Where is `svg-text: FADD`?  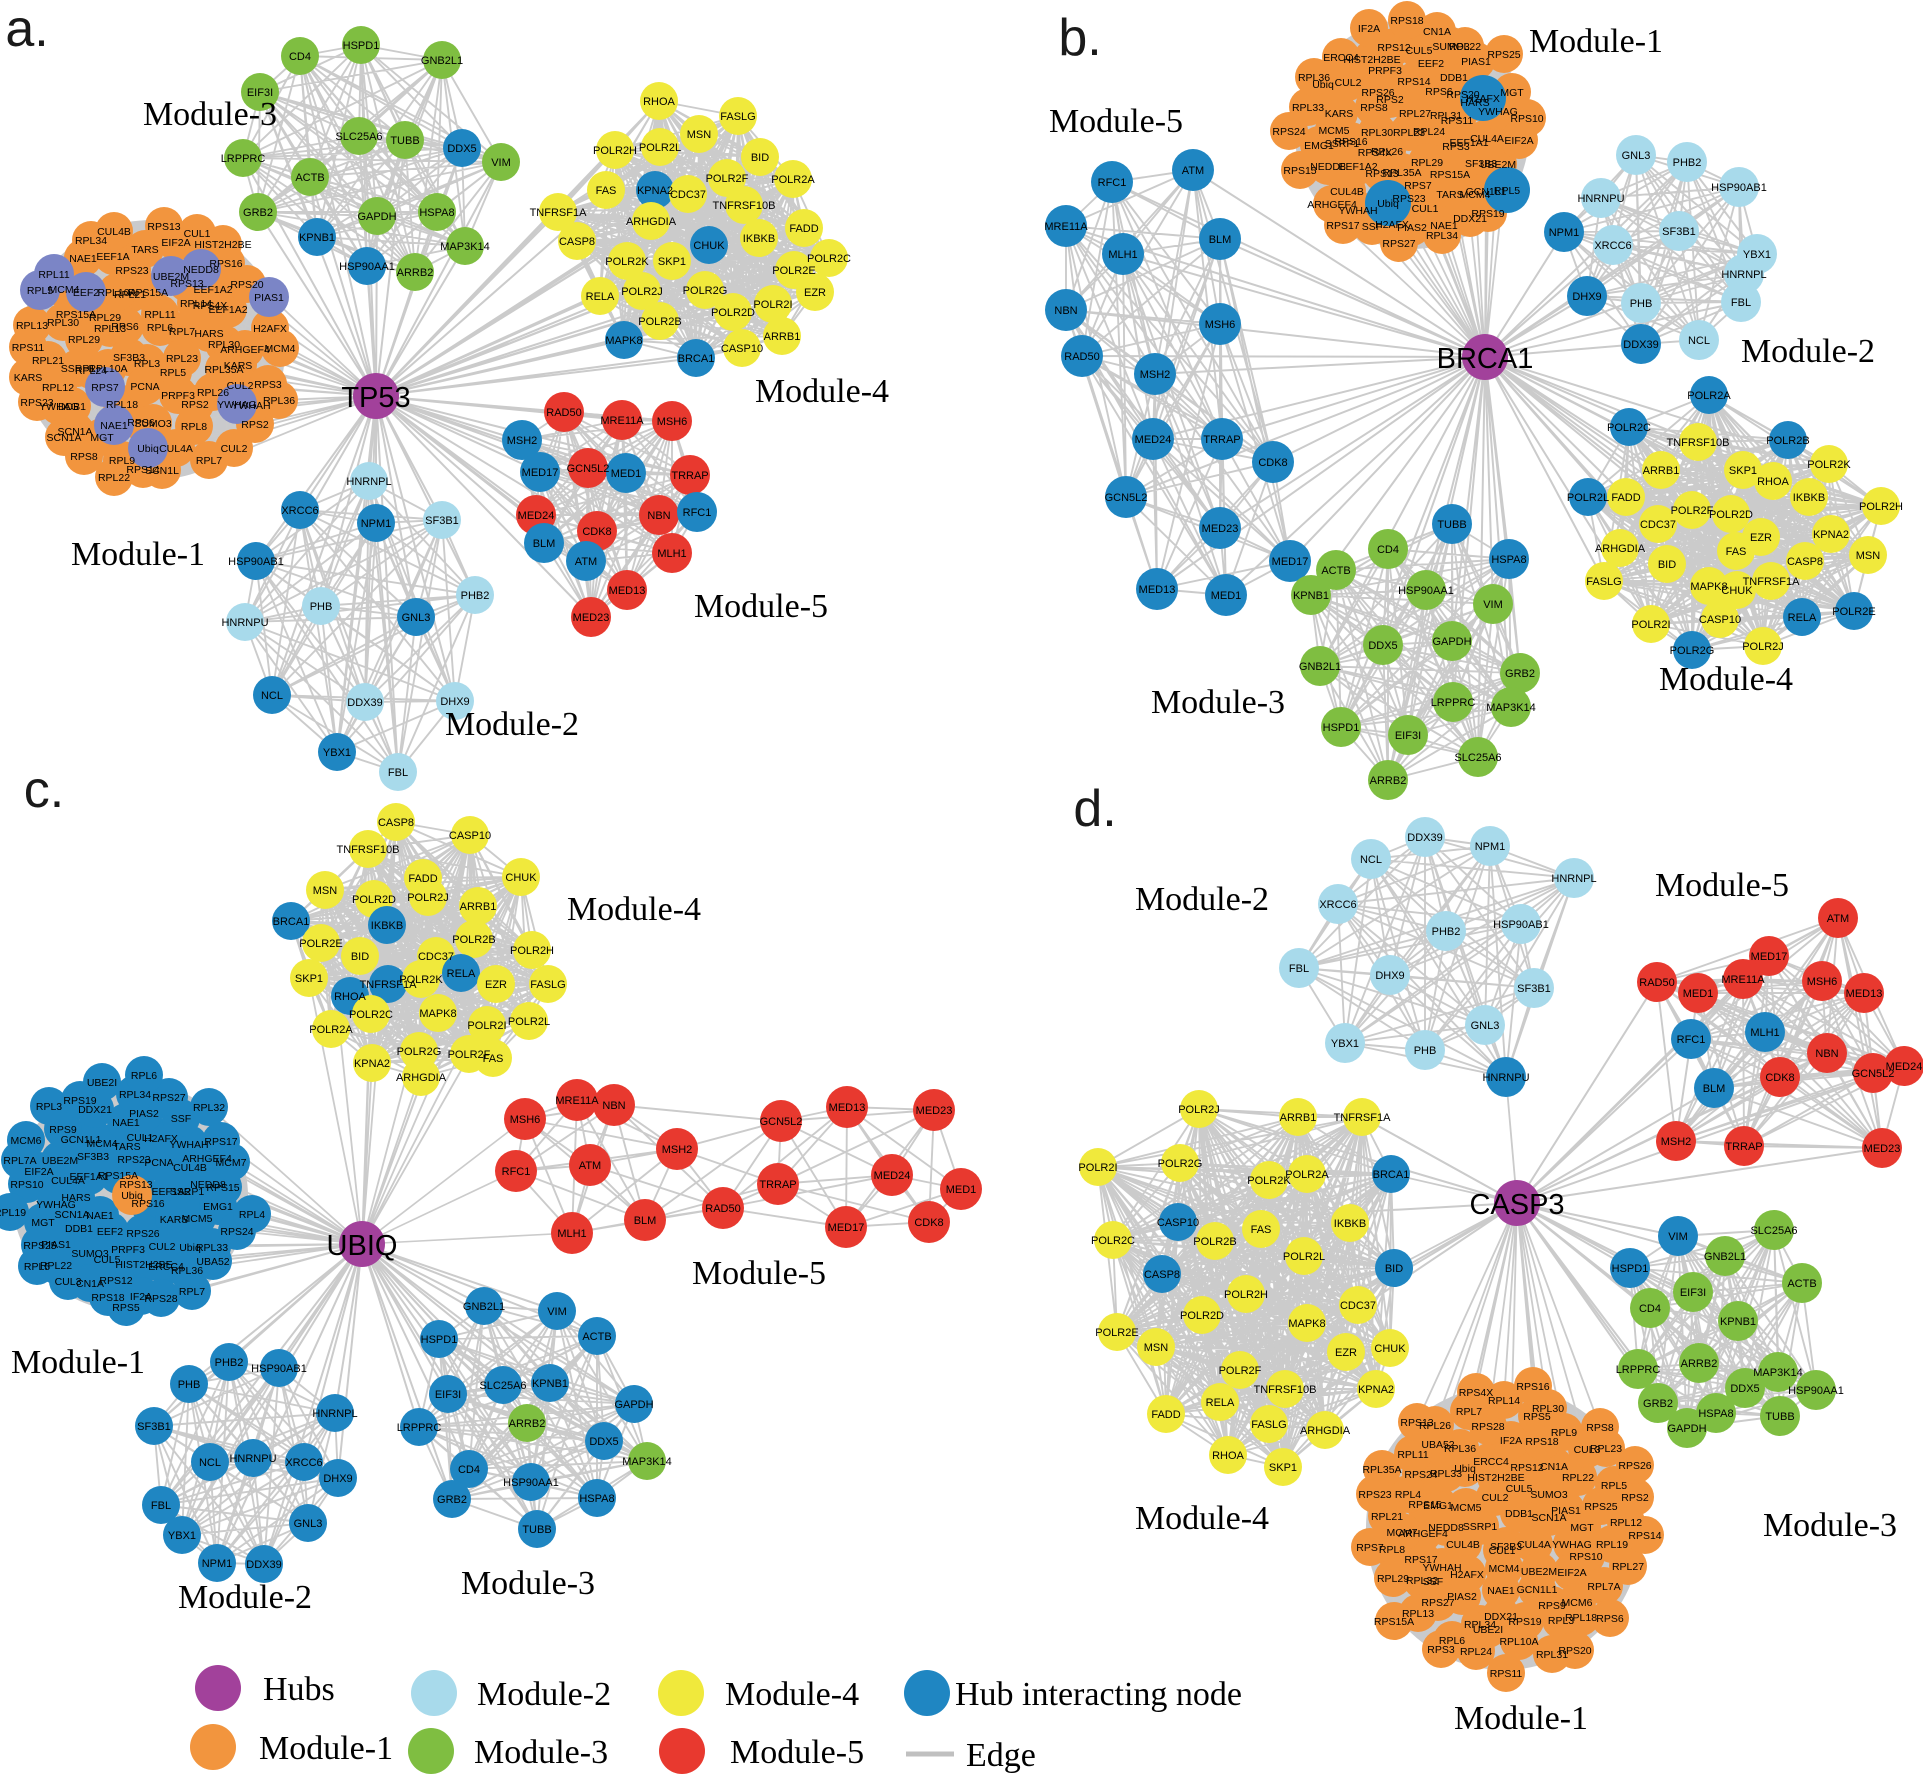
svg-text: FADD is located at coordinates (422, 879).